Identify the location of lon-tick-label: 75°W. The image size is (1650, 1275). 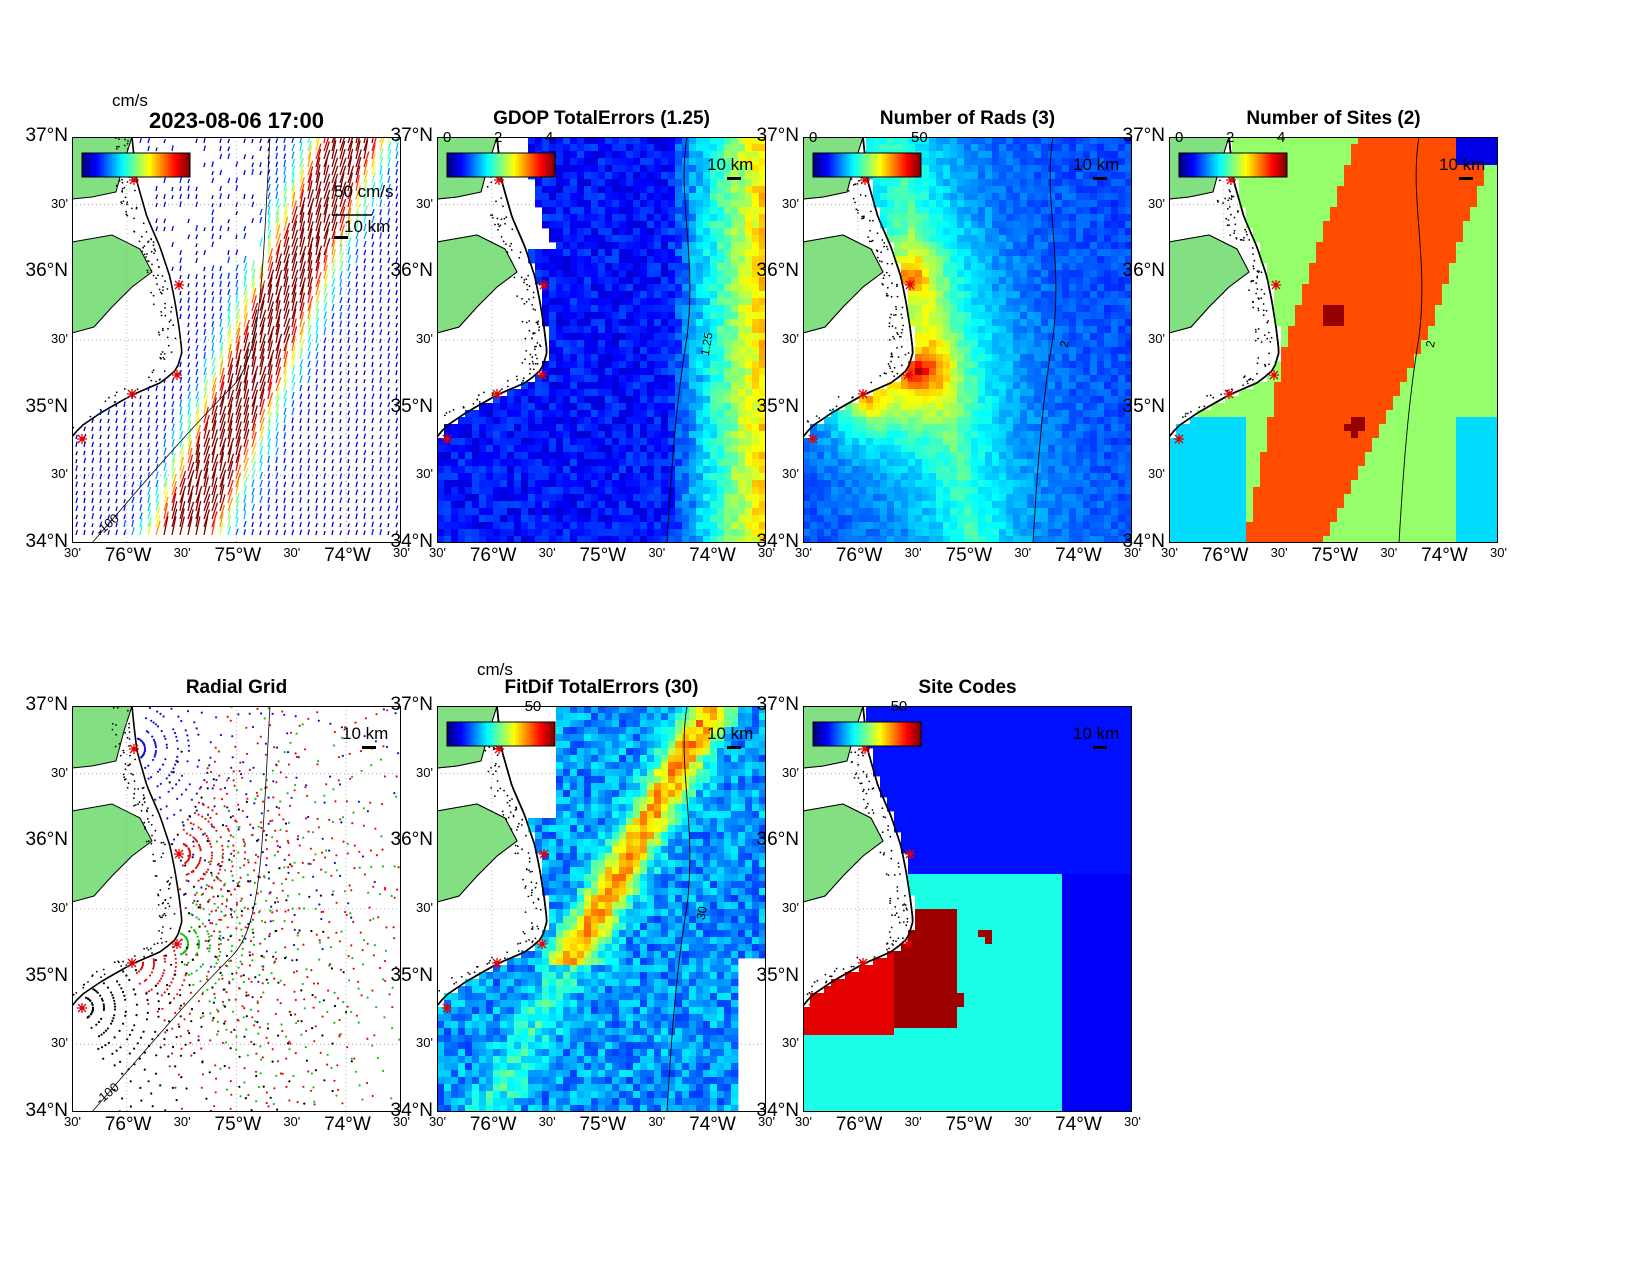
(1335, 555).